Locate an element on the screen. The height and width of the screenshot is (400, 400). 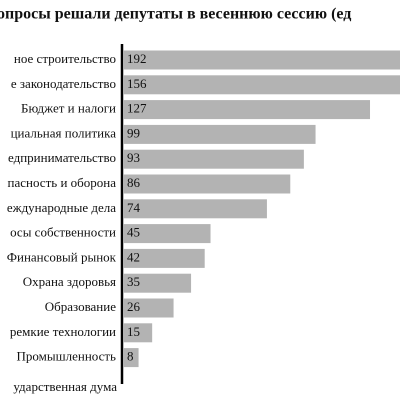
category-label: ремкие технологии is located at coordinates (63, 331).